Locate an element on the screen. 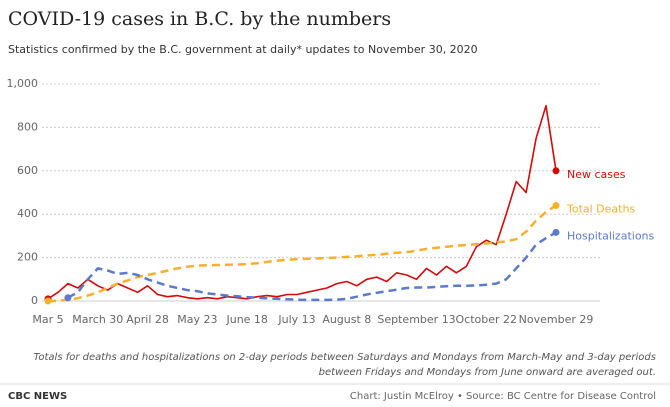 The width and height of the screenshot is (670, 407). y-tick-label: 800 is located at coordinates (27, 126).